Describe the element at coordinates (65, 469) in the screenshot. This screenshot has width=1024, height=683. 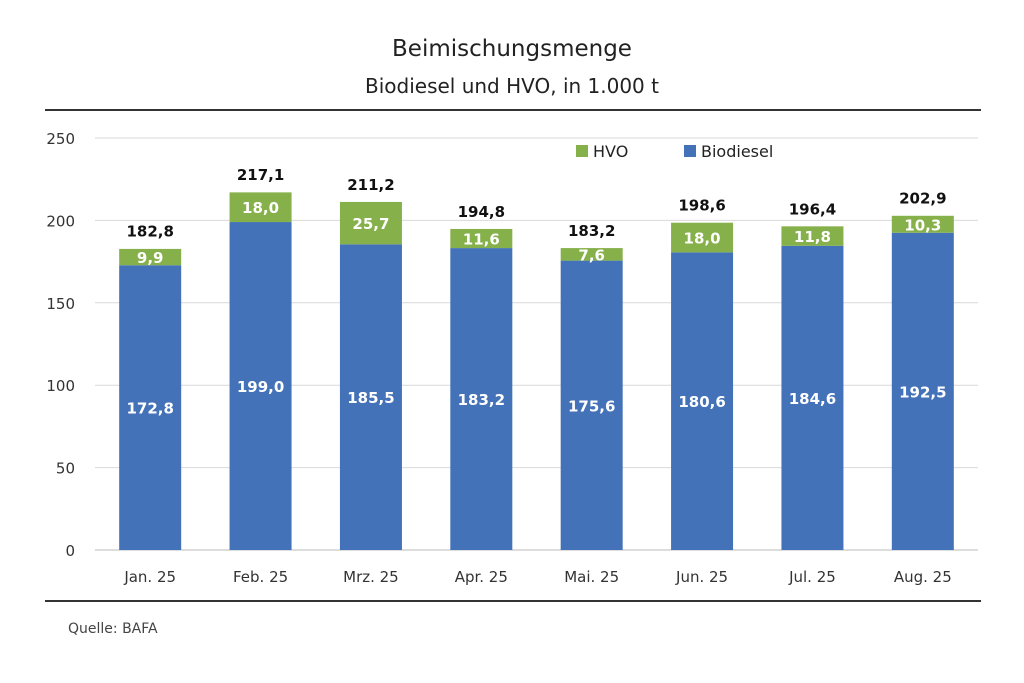
I see `y-tick-label: 50` at that location.